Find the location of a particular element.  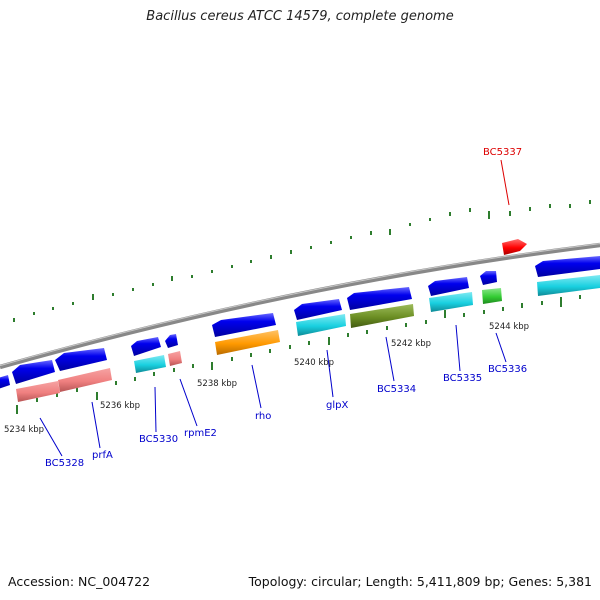

feature-arrow-red is located at coordinates (514, 247).